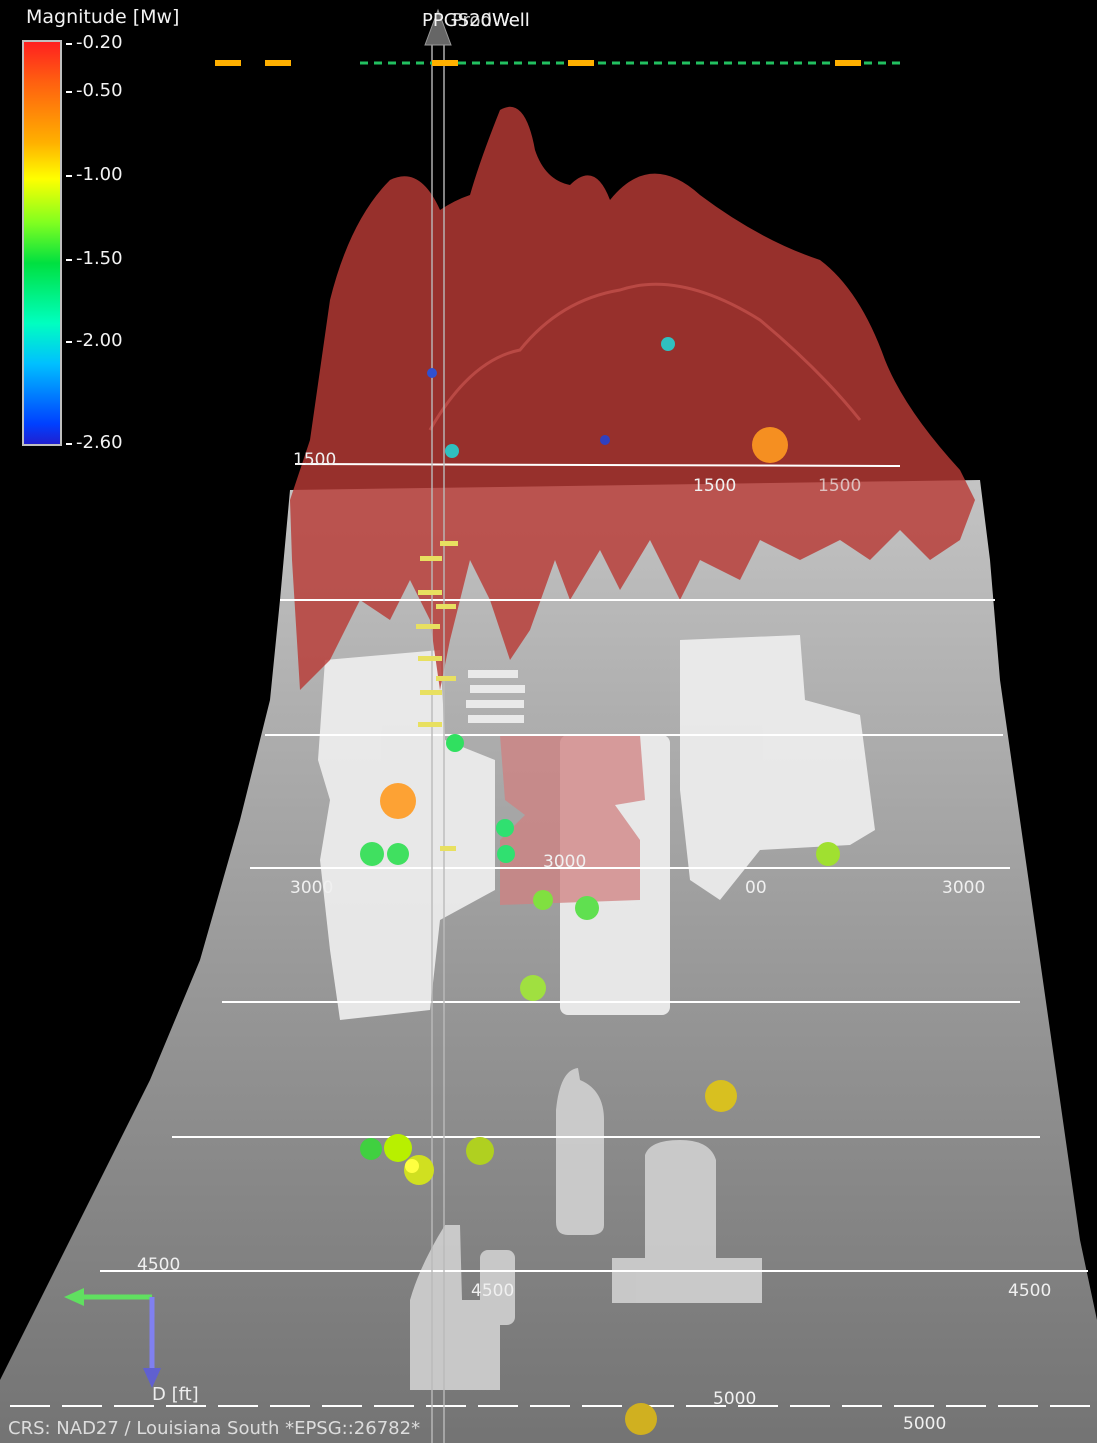  What do you see at coordinates (437, 696) in the screenshot?
I see `perforation-markers` at bounding box center [437, 696].